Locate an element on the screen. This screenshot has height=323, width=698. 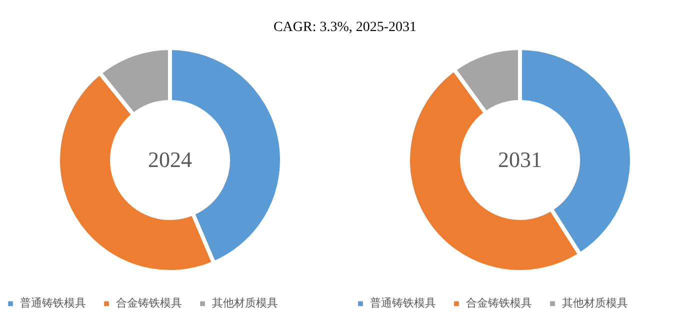
text: 2024 is located at coordinates (170, 159).